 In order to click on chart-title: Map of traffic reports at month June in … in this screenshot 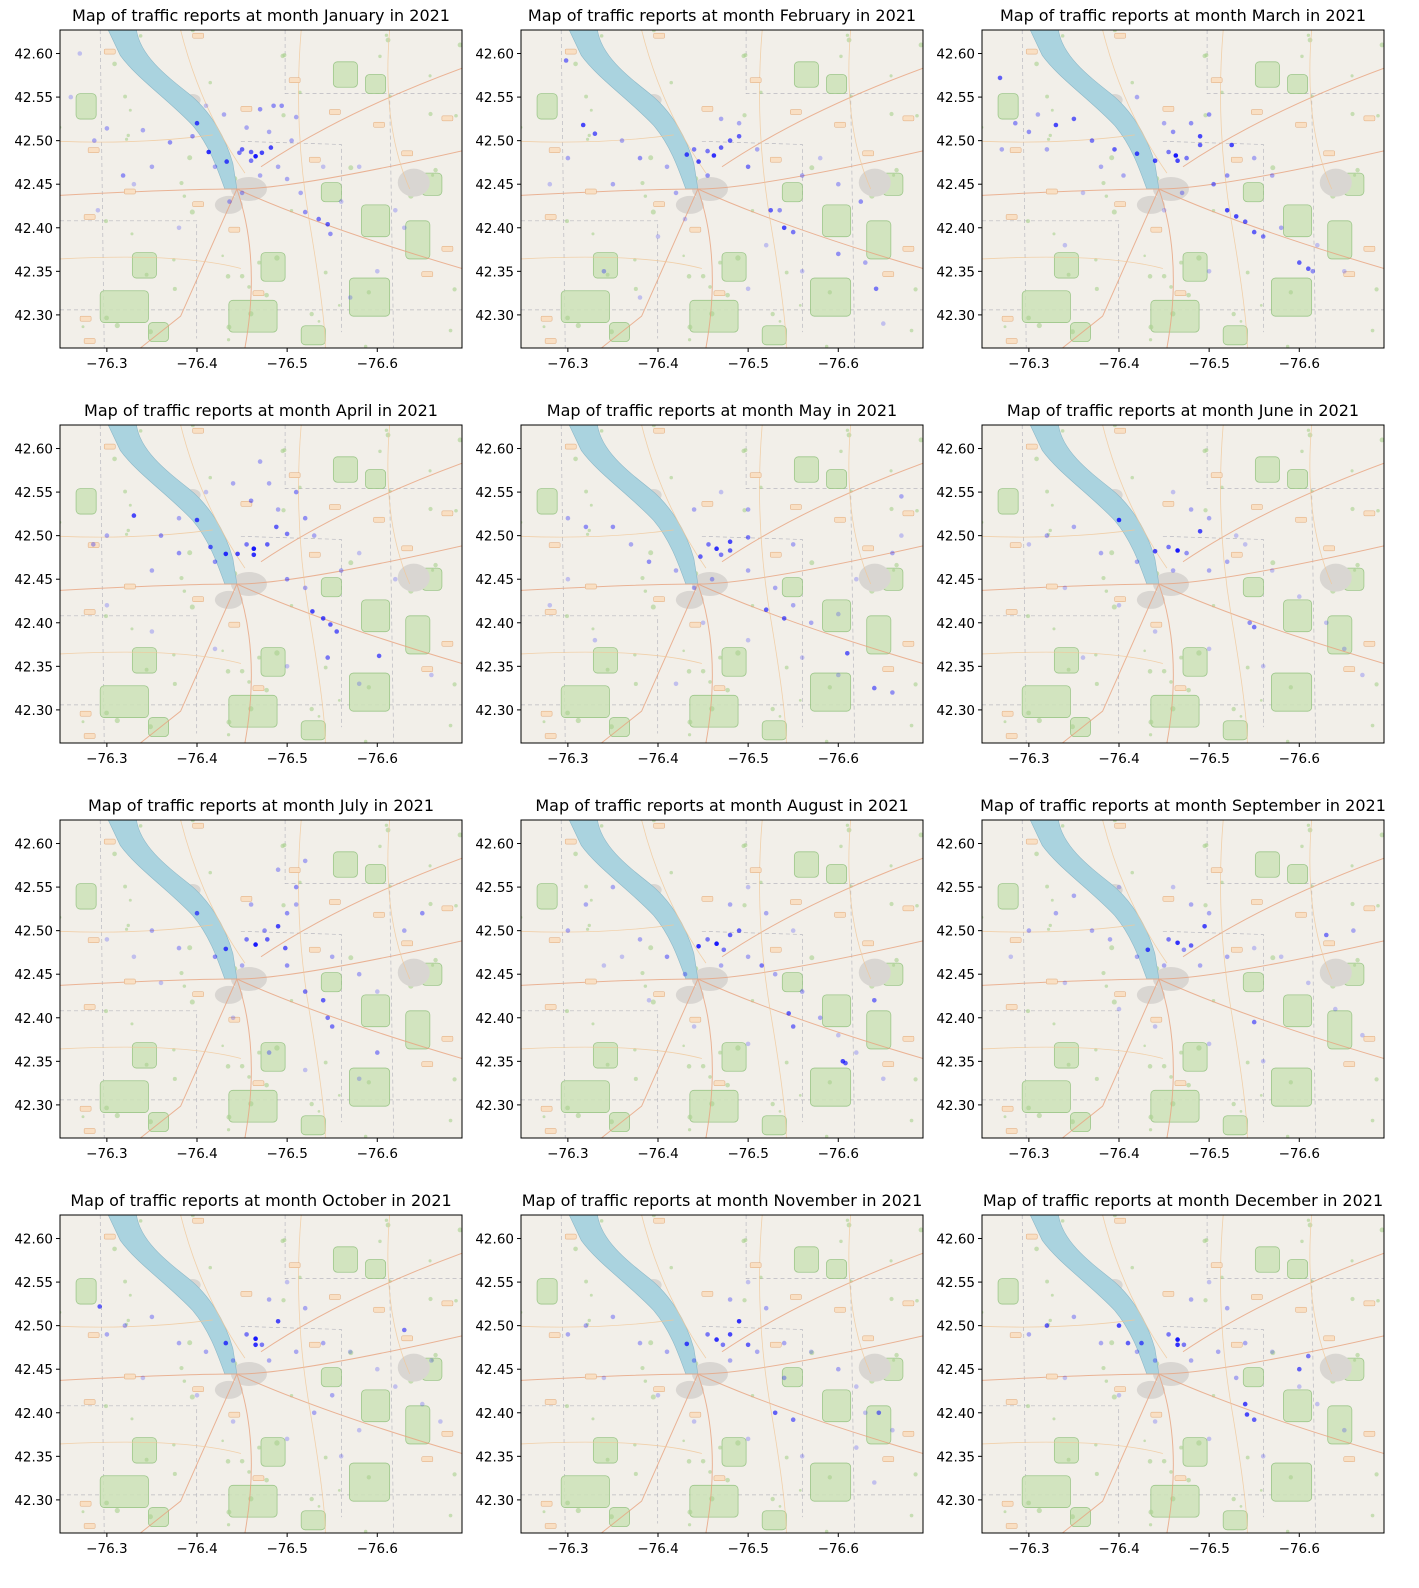, I will do `click(1183, 410)`.